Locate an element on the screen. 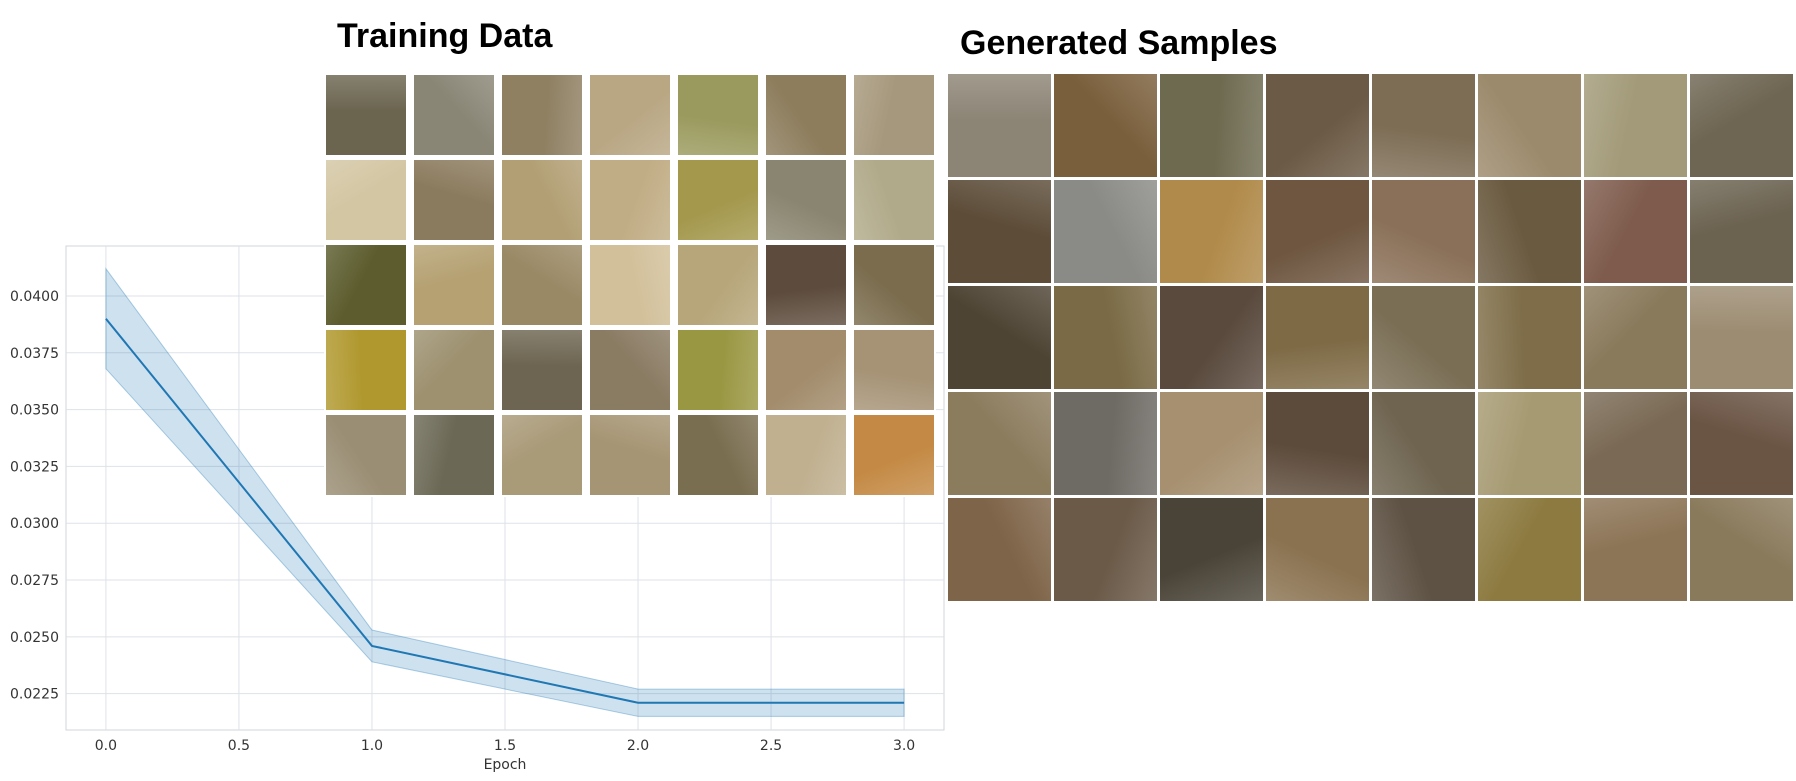 This screenshot has width=1796, height=781. x-tick-label: 1.0 is located at coordinates (372, 746).